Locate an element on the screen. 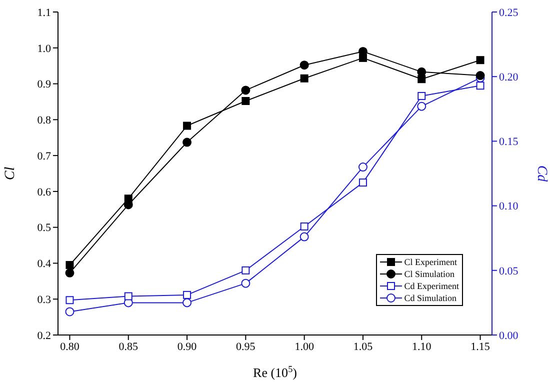 This screenshot has height=391, width=550. y-tick-label: 0.6 is located at coordinates (44, 192).